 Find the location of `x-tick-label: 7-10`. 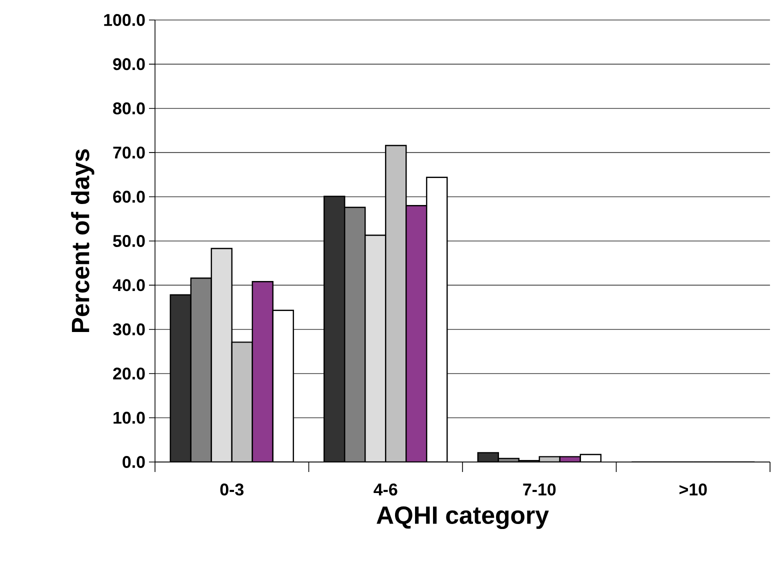

x-tick-label: 7-10 is located at coordinates (539, 490).